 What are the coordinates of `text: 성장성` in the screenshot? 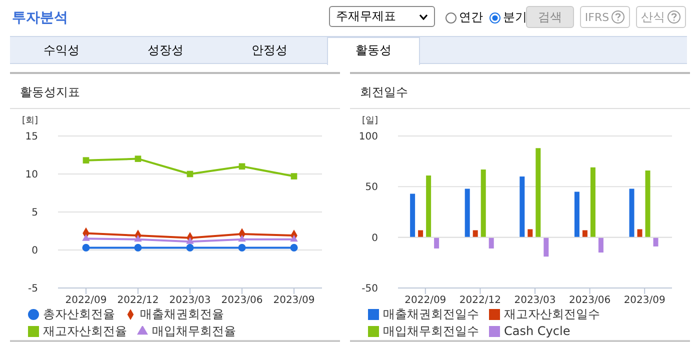 It's located at (165, 50).